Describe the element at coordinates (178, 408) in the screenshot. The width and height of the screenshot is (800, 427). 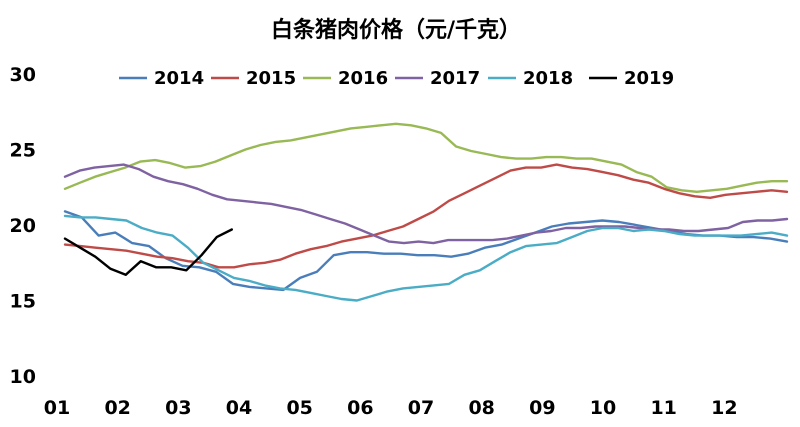
I see `x-tick-label: 03` at that location.